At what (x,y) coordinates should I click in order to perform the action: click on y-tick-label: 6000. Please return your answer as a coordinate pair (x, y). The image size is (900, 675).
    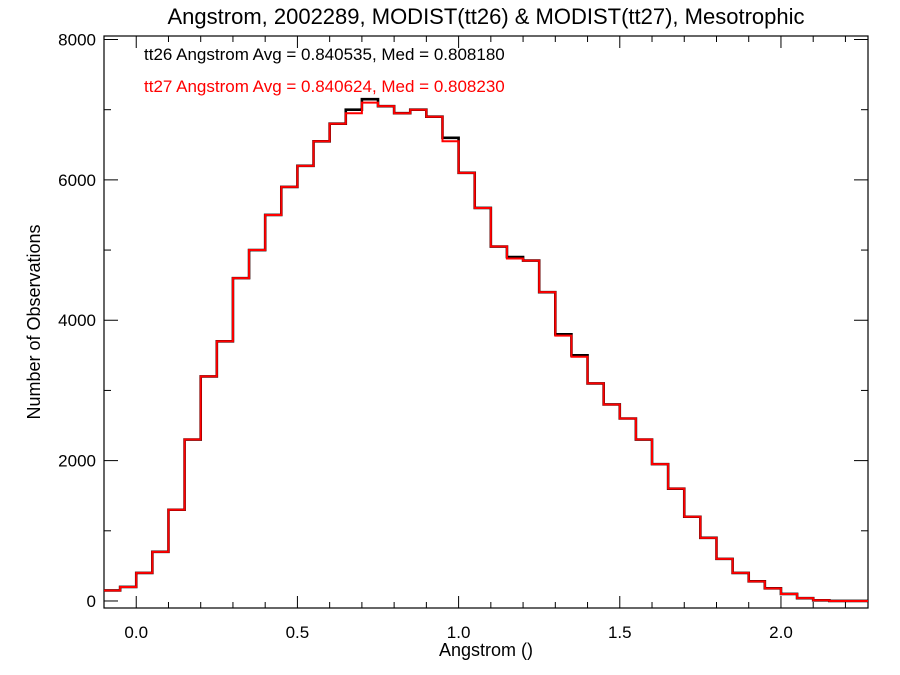
    Looking at the image, I should click on (77, 180).